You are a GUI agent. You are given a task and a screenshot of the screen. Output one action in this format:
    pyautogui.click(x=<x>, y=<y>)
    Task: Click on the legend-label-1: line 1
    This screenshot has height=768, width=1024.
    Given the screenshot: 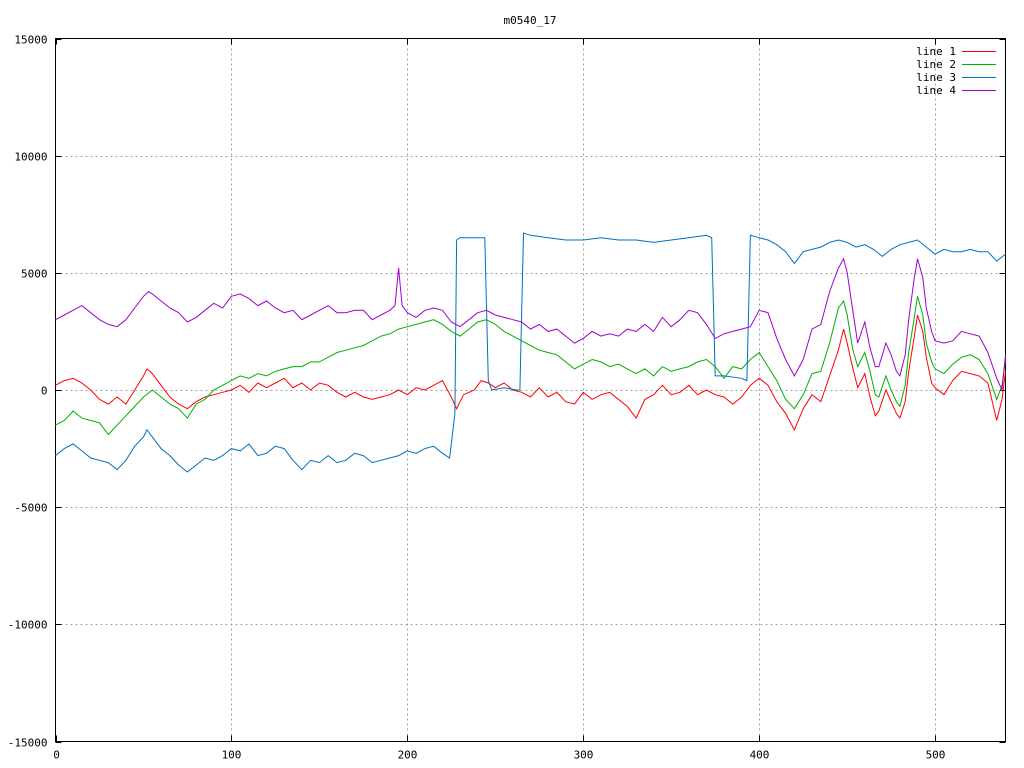 What is the action you would take?
    pyautogui.click(x=936, y=51)
    